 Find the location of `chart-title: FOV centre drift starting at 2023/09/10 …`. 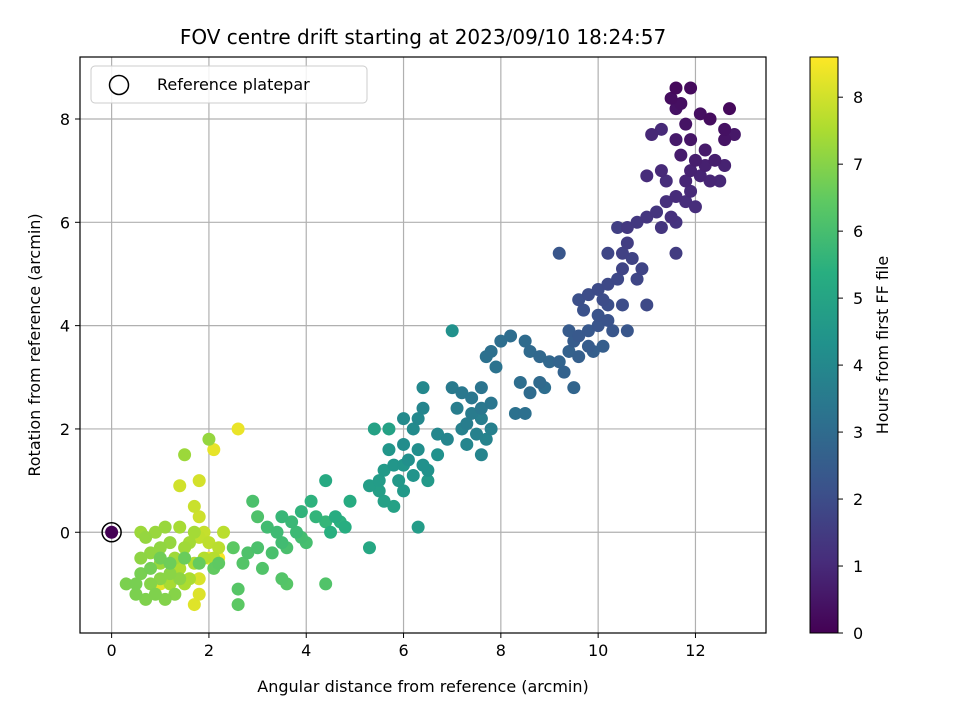

chart-title: FOV centre drift starting at 2023/09/10 … is located at coordinates (423, 37).